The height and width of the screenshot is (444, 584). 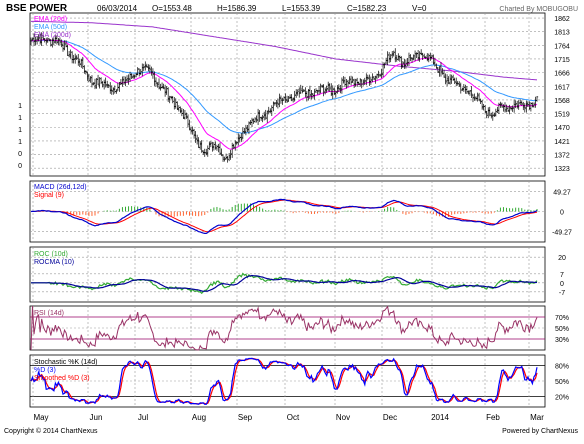 I want to click on macd-line, so click(x=284, y=216).